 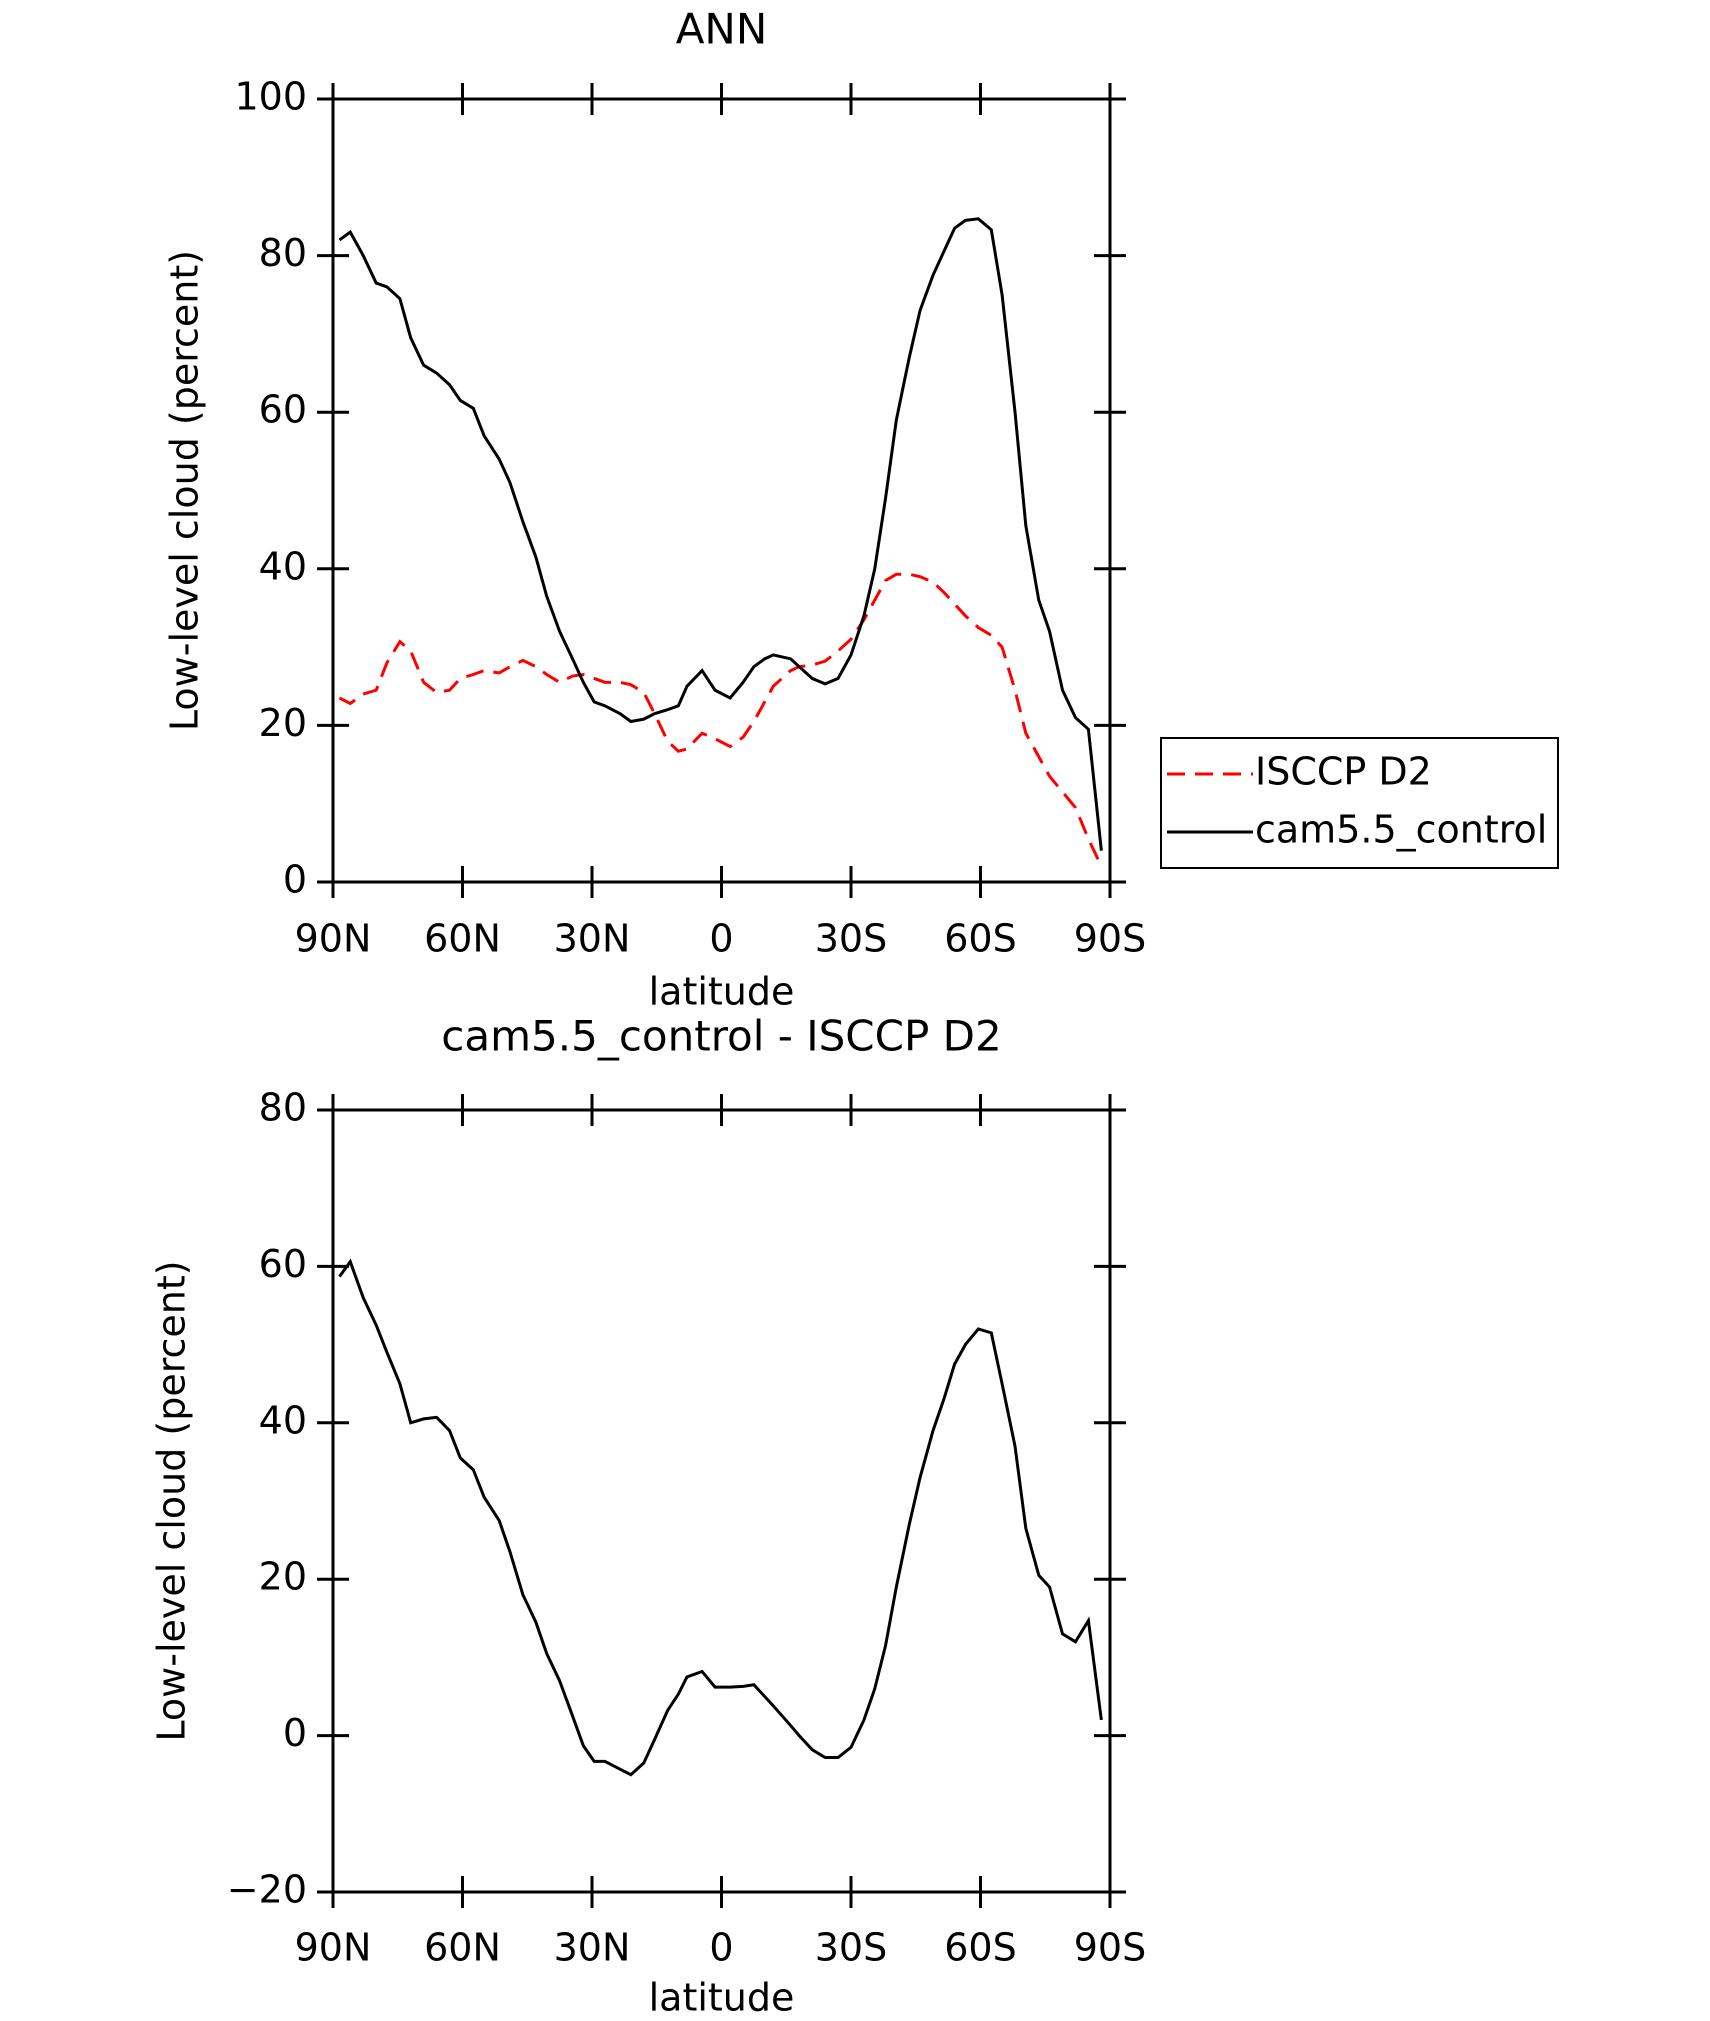 I want to click on y-tick-label: −20, so click(x=267, y=1890).